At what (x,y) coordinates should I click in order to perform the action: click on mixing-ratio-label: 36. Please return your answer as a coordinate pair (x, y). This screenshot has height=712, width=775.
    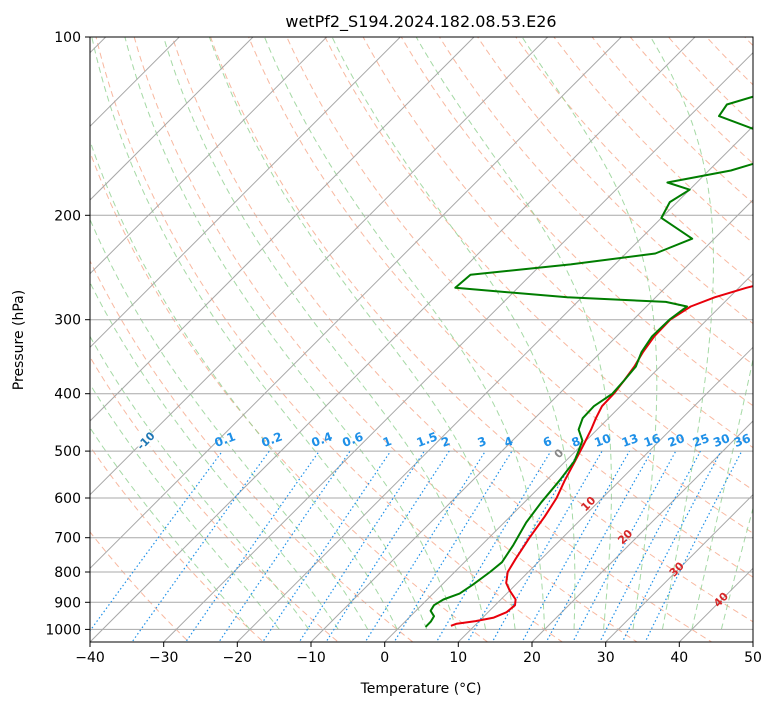
    Looking at the image, I should click on (742, 440).